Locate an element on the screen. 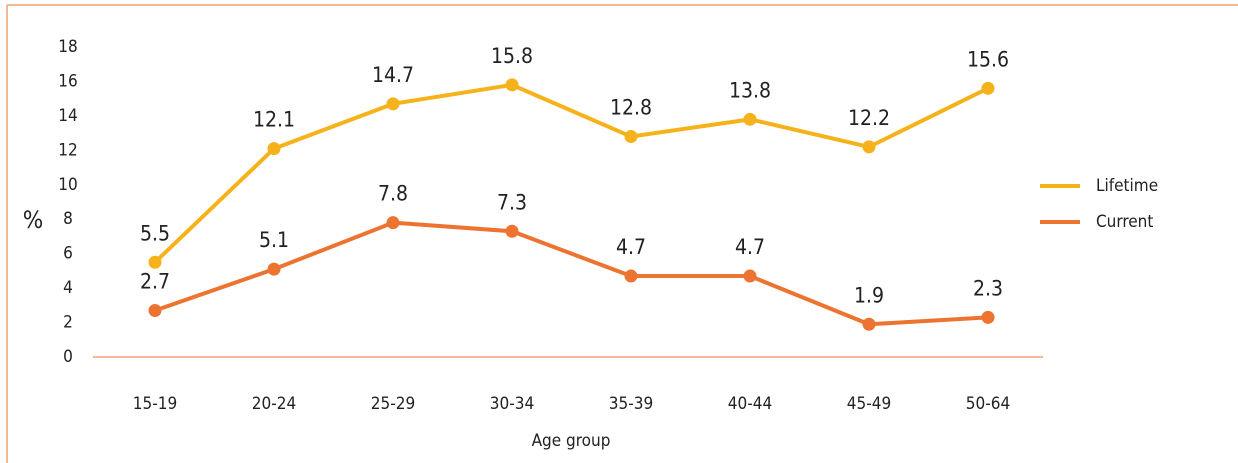 The width and height of the screenshot is (1238, 463). data-label: 15.6 is located at coordinates (988, 59).